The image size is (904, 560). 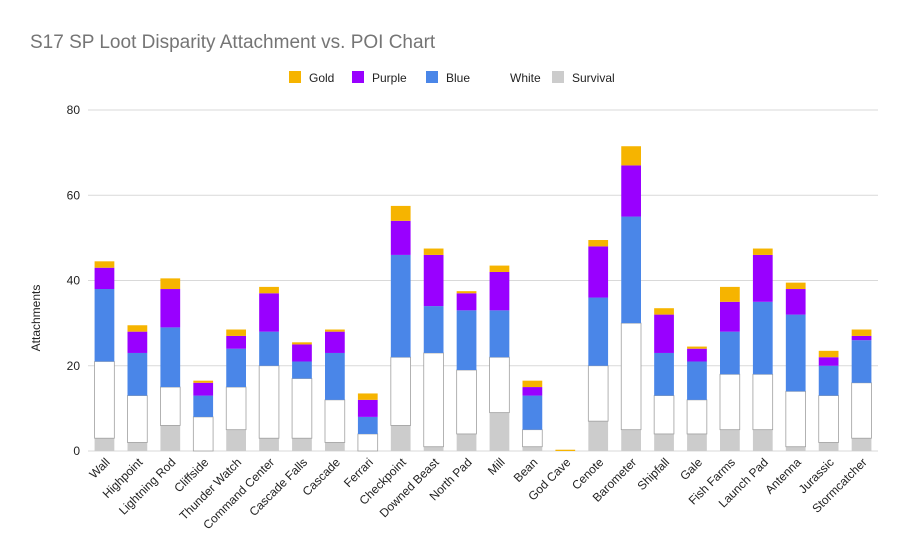 I want to click on legend: Gold Purple Blue White Survival, so click(x=452, y=78).